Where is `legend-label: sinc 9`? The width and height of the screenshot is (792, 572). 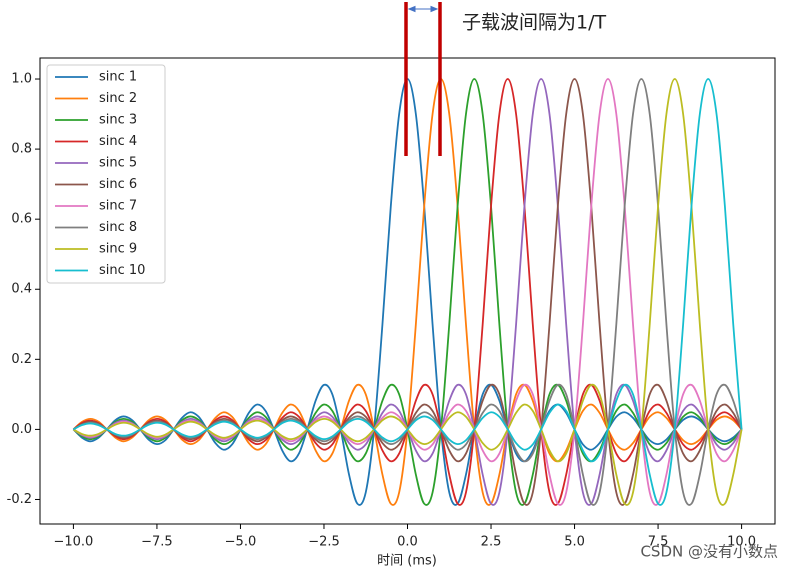 legend-label: sinc 9 is located at coordinates (118, 249).